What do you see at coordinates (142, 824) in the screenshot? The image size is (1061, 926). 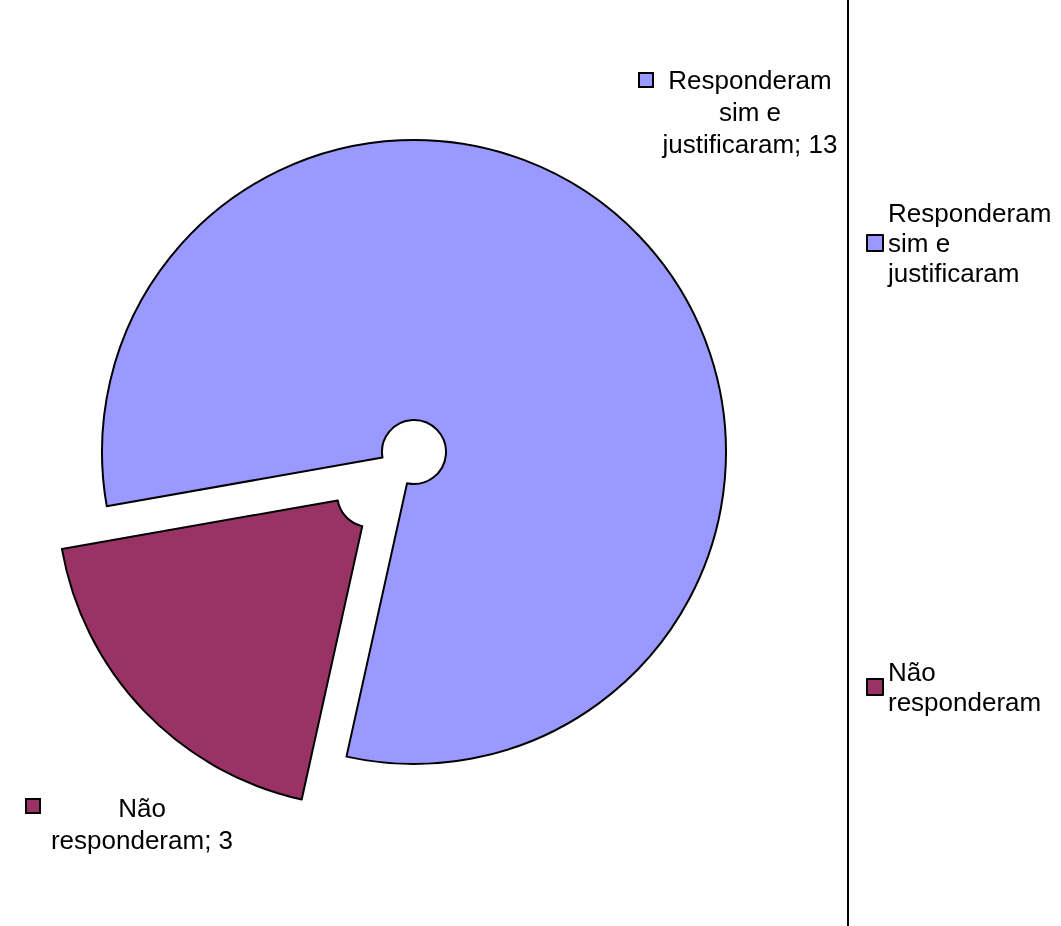 I see `data-label: Não responderam; 3` at bounding box center [142, 824].